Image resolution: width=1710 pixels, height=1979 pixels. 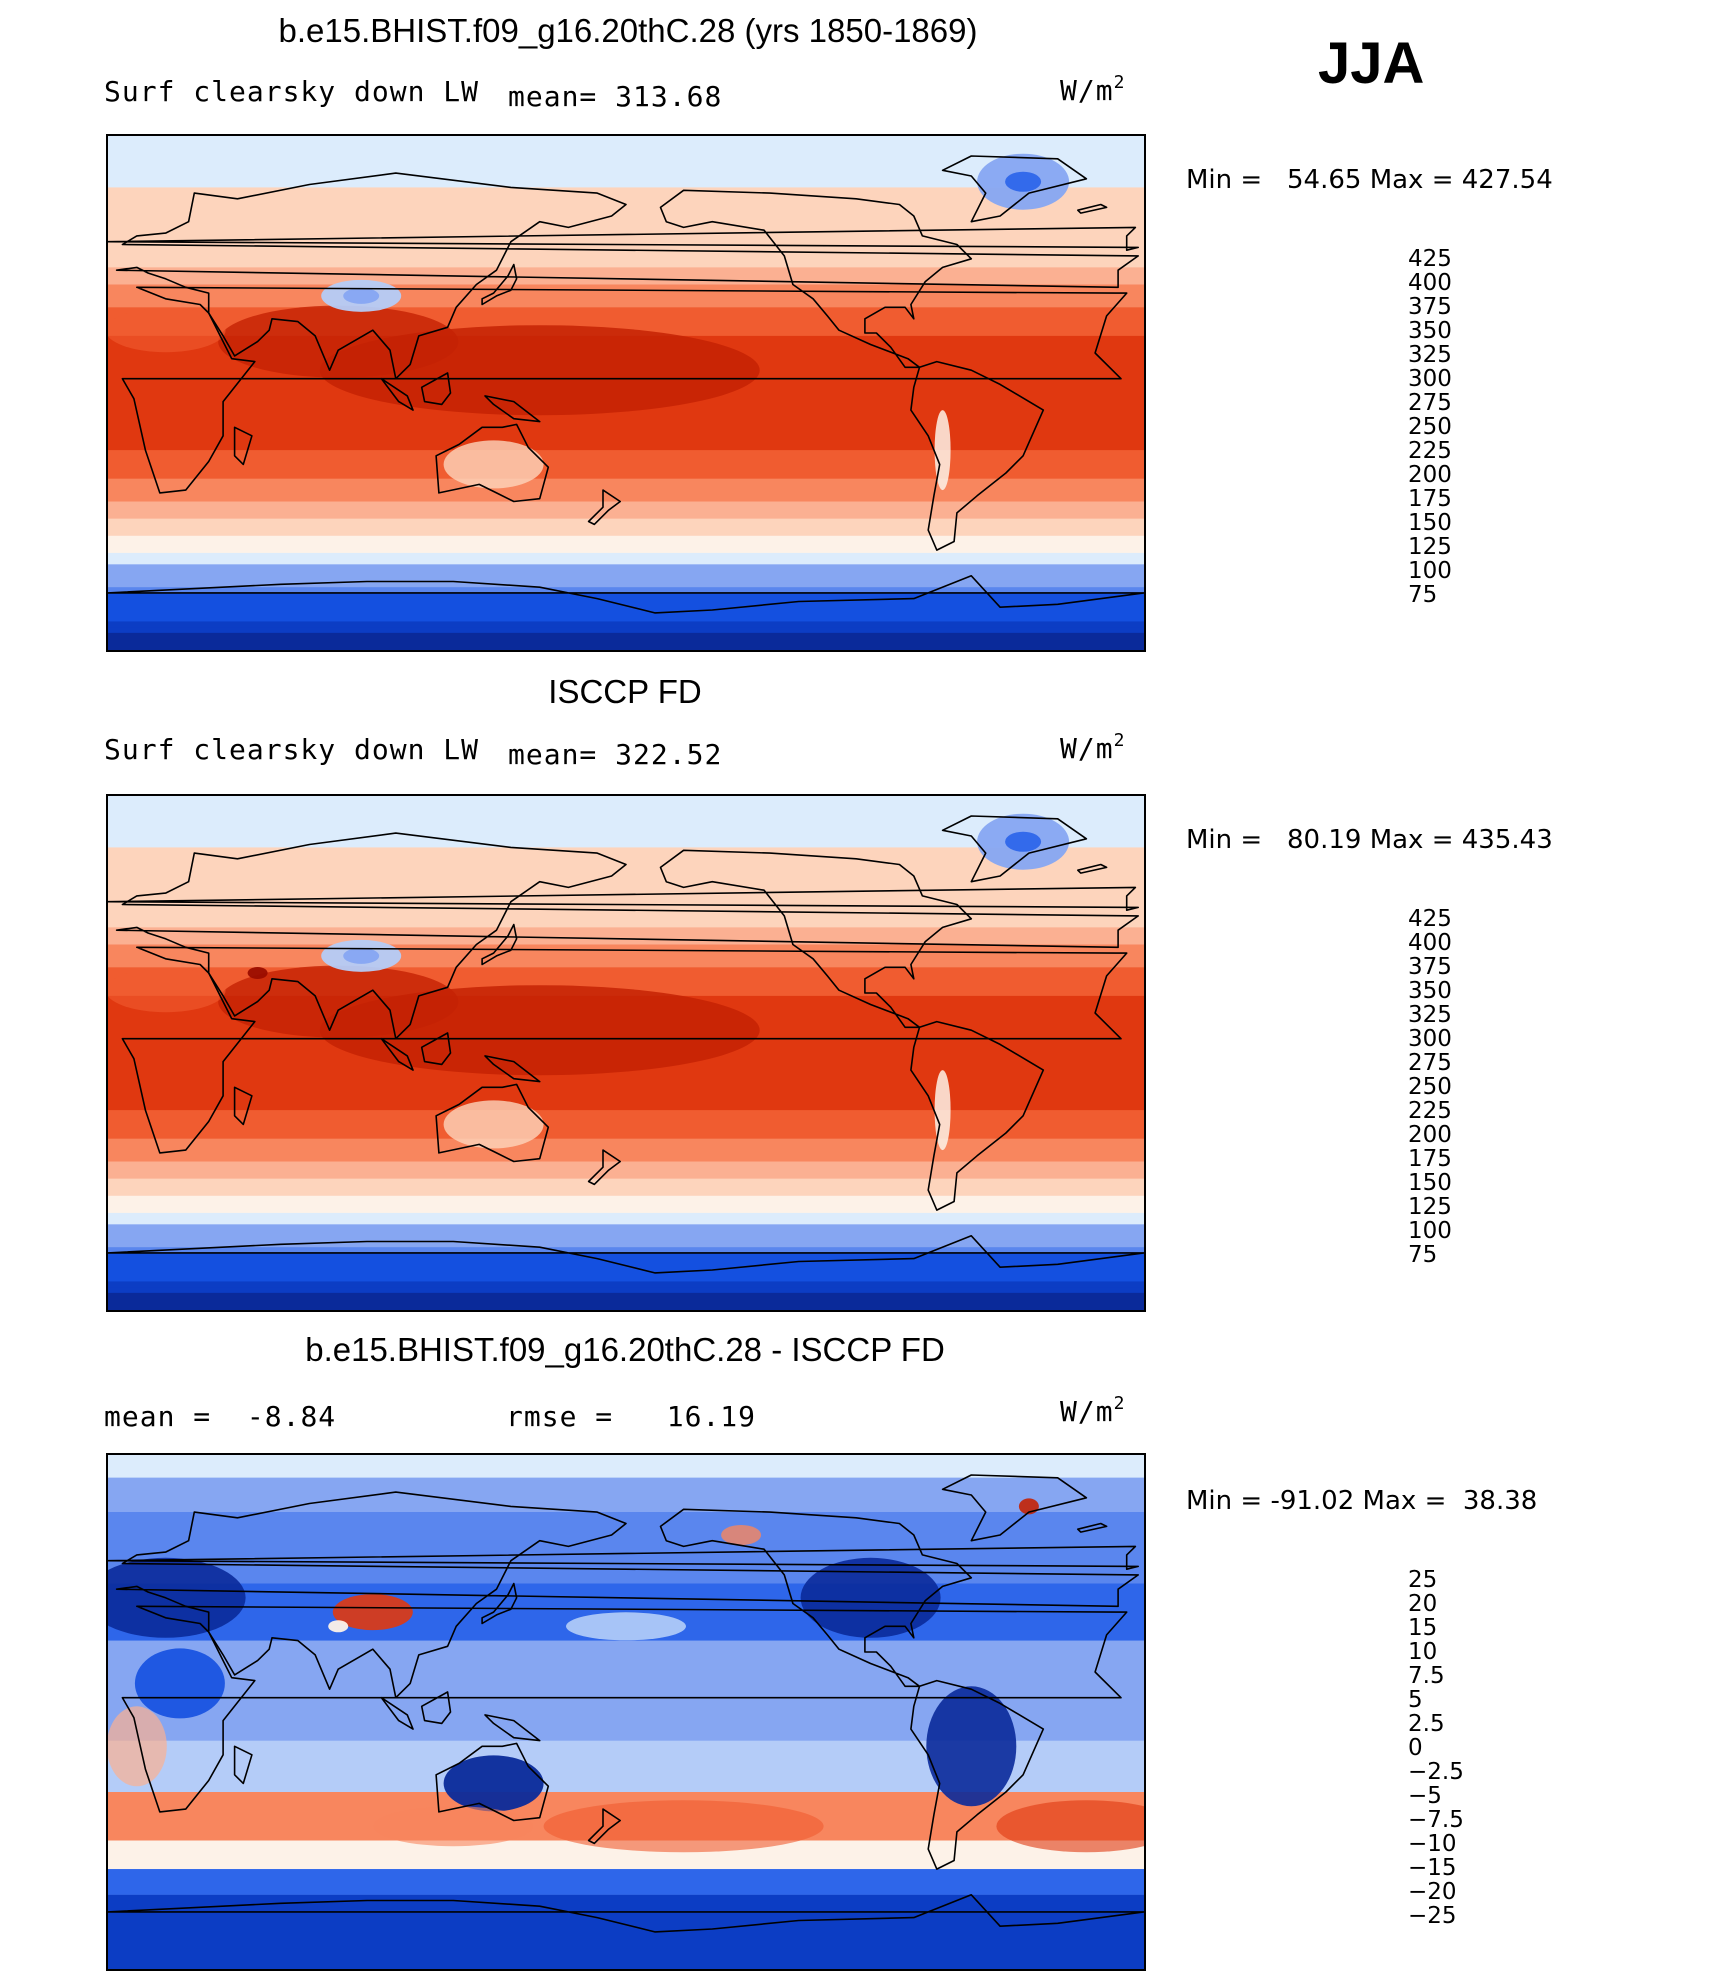 I want to click on panel1-max-value: 427.54, so click(x=1507, y=180).